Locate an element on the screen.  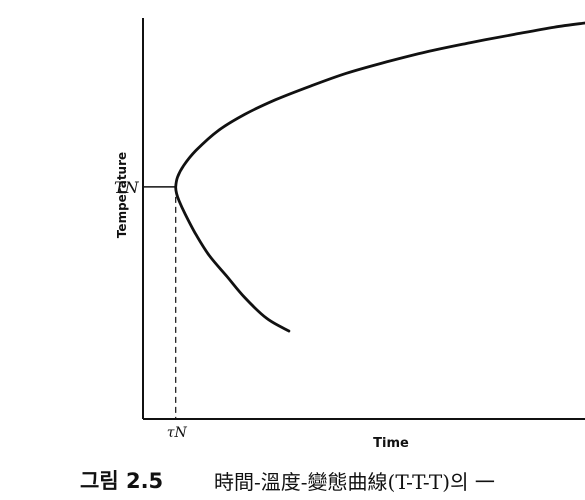
y-axis-label: Temperature is located at coordinates (122, 195).